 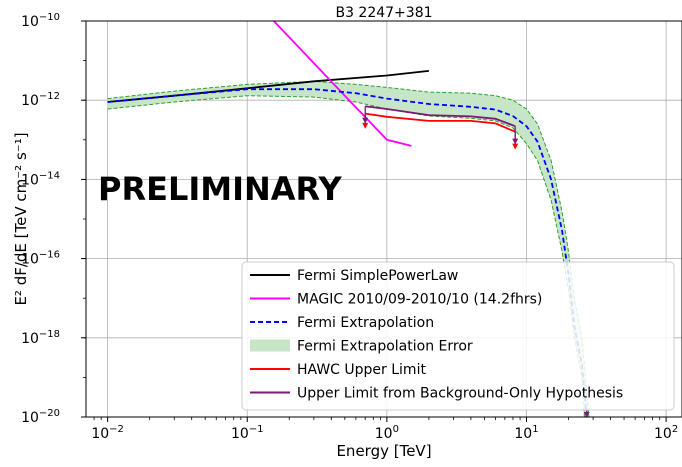 What do you see at coordinates (270, 345) in the screenshot?
I see `legend-swatch` at bounding box center [270, 345].